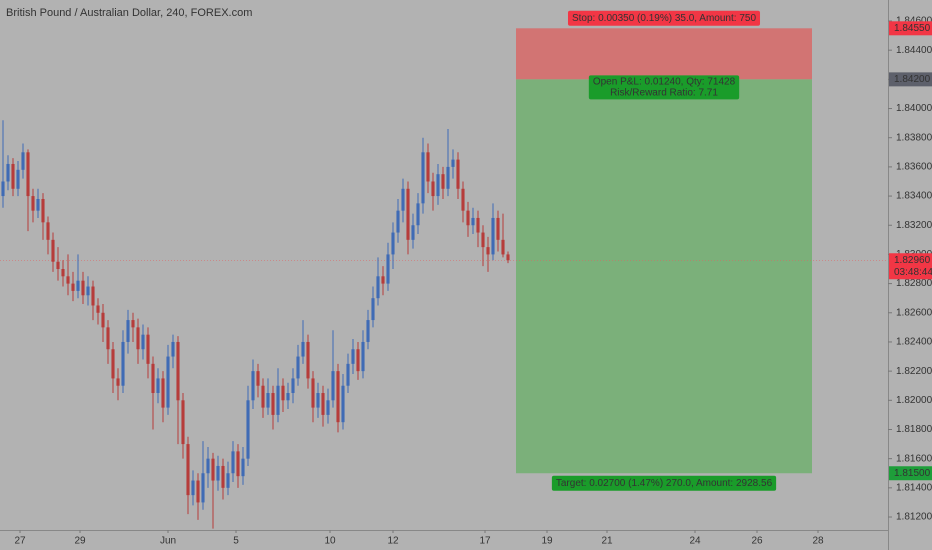  I want to click on x-tick-label: 29, so click(80, 541).